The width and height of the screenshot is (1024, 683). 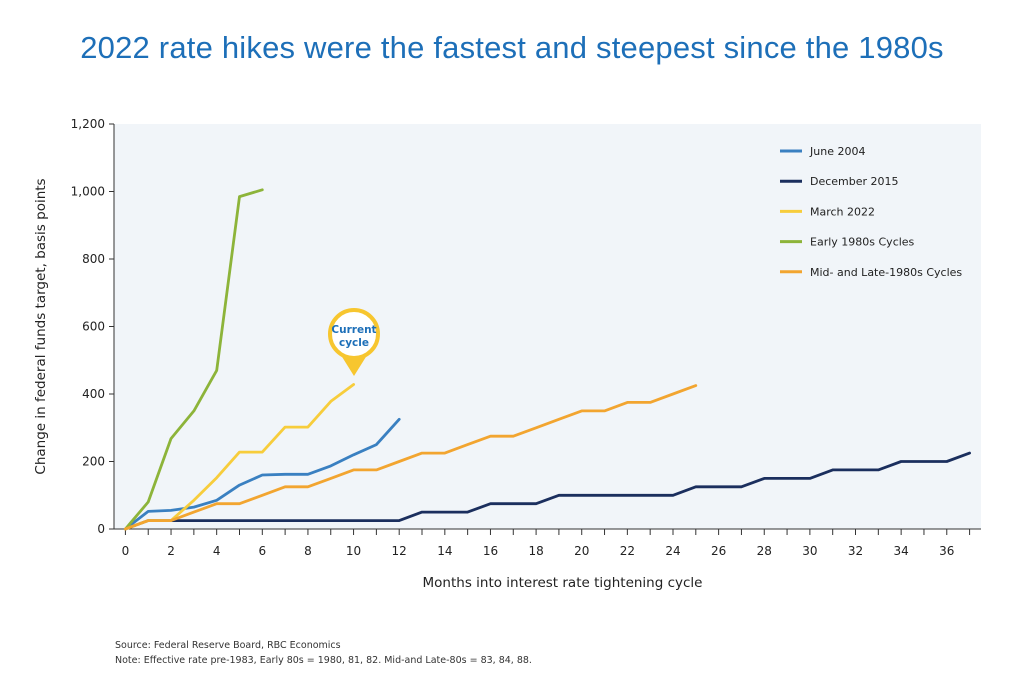 What do you see at coordinates (854, 181) in the screenshot?
I see `legend-label: December 2015` at bounding box center [854, 181].